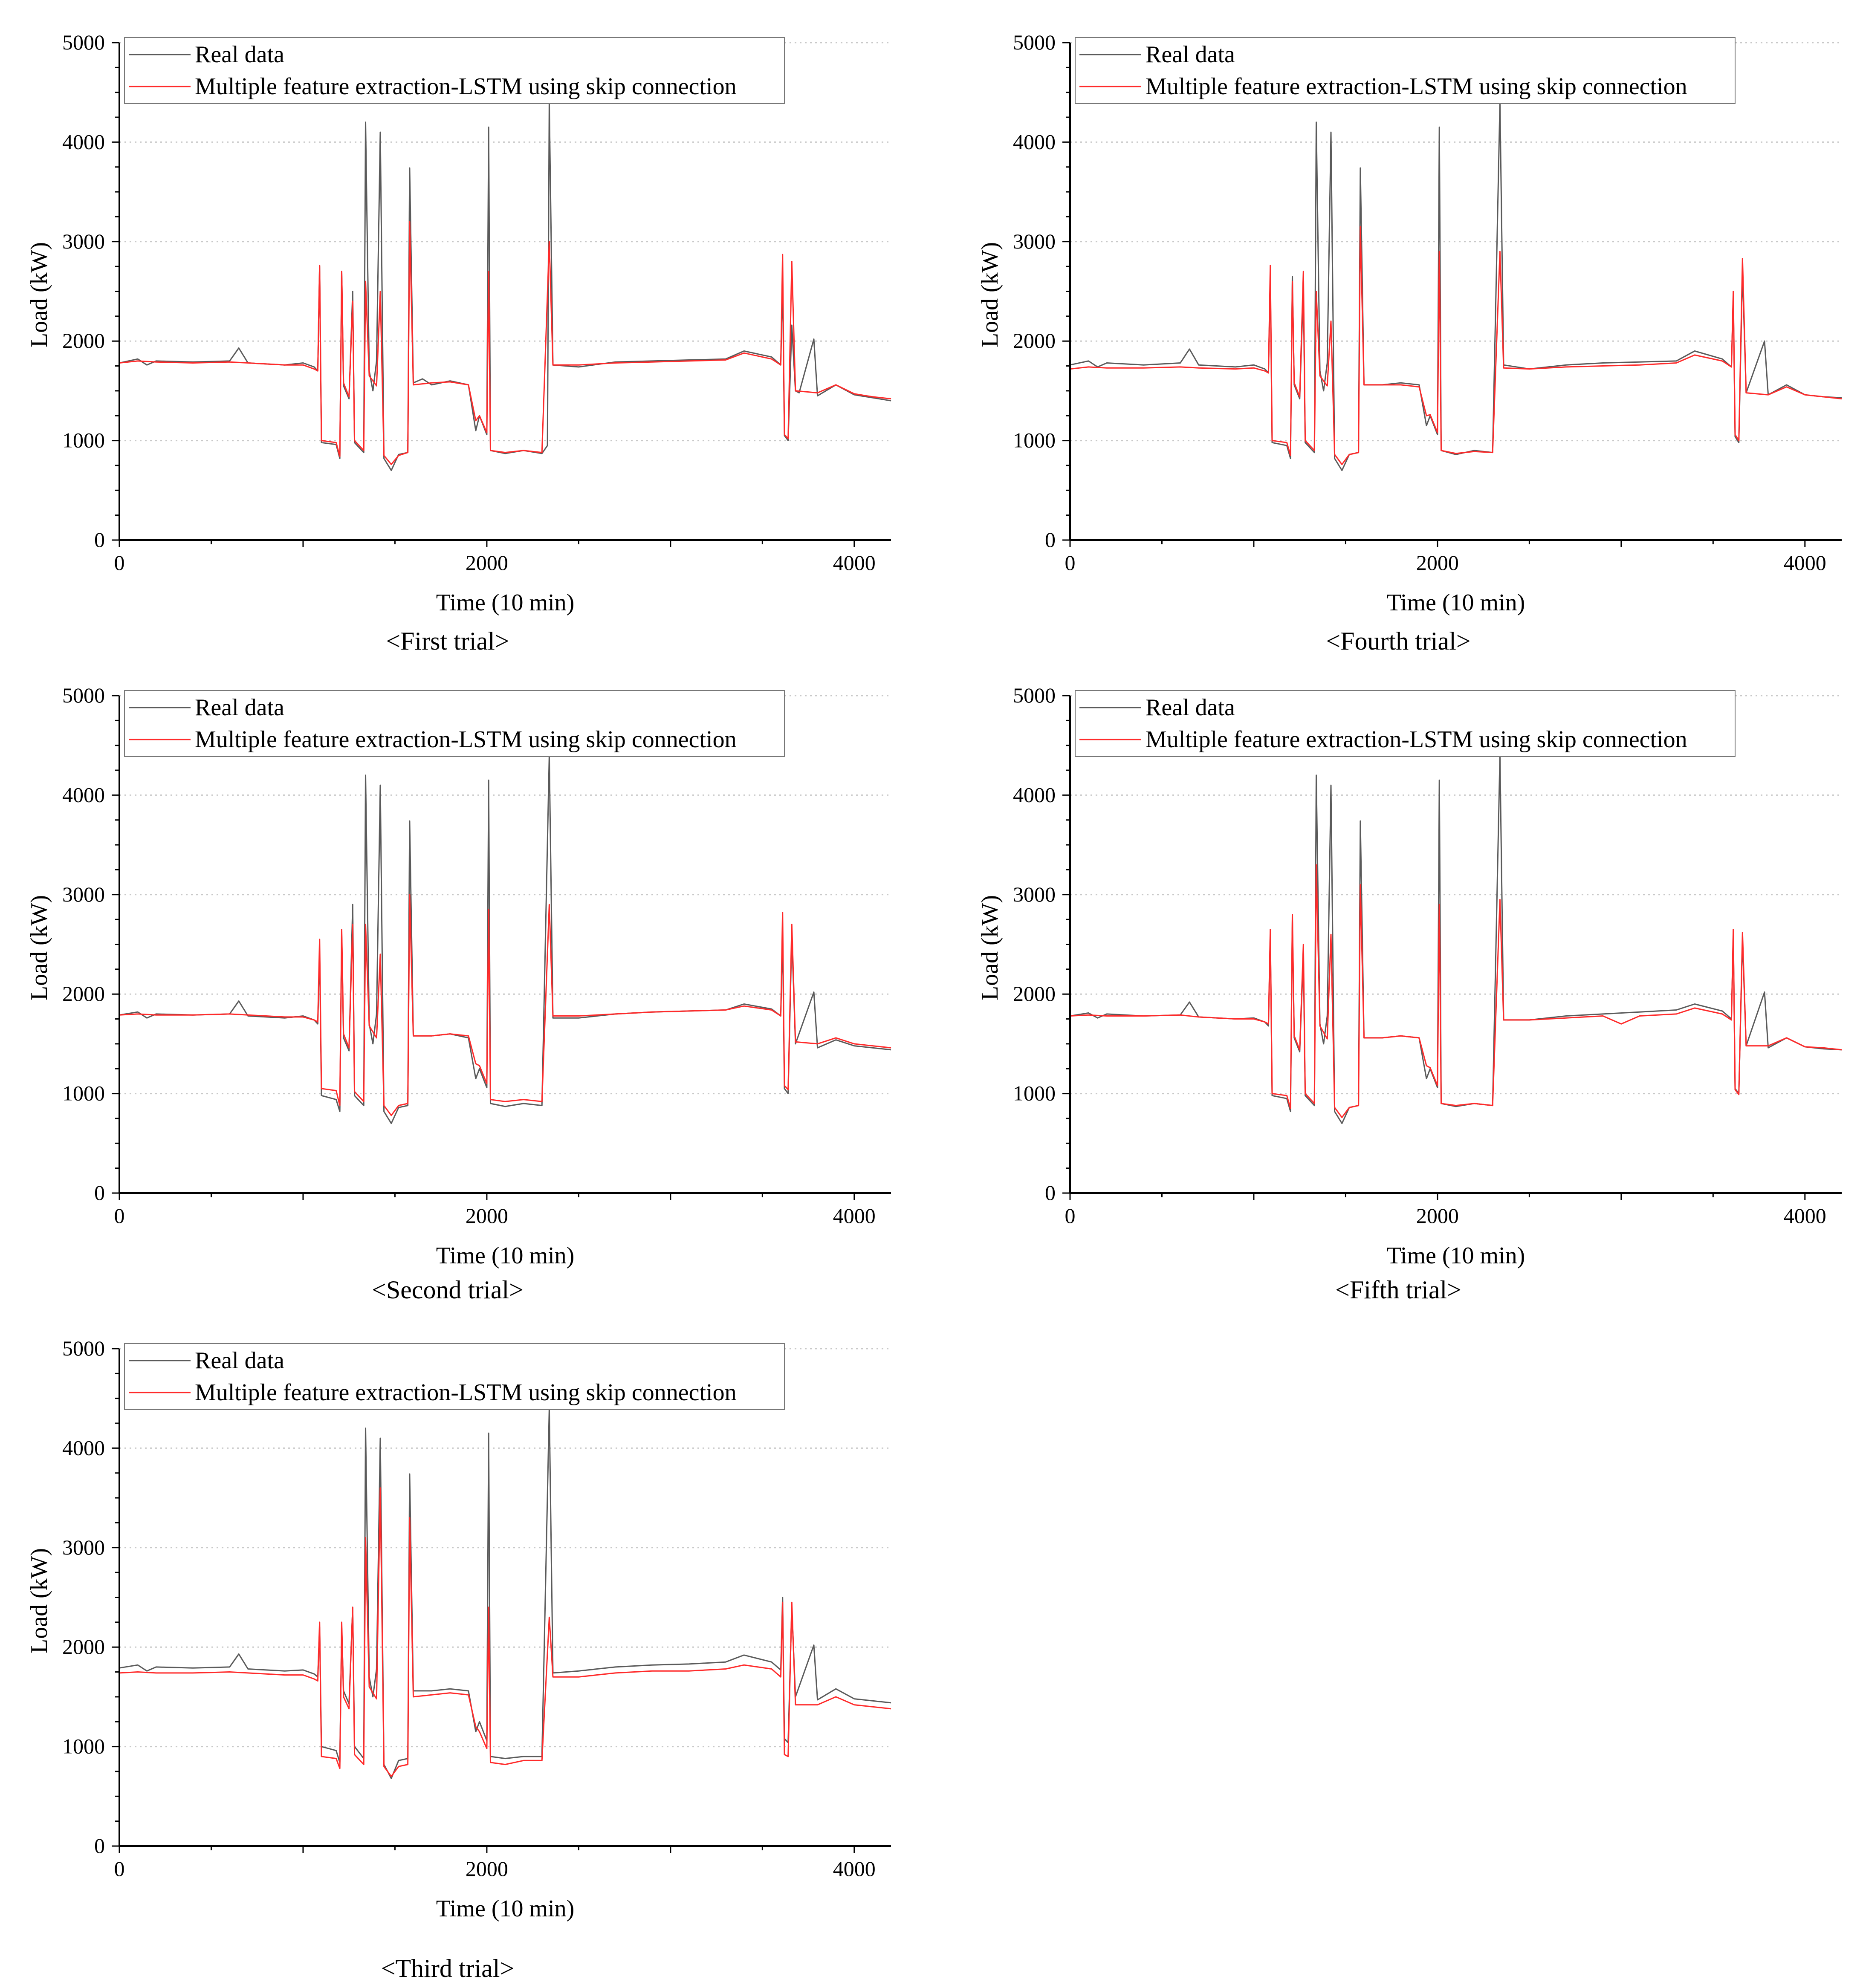 The width and height of the screenshot is (1863, 1988). Describe the element at coordinates (448, 1968) in the screenshot. I see `chart-caption: <Third trial>` at that location.